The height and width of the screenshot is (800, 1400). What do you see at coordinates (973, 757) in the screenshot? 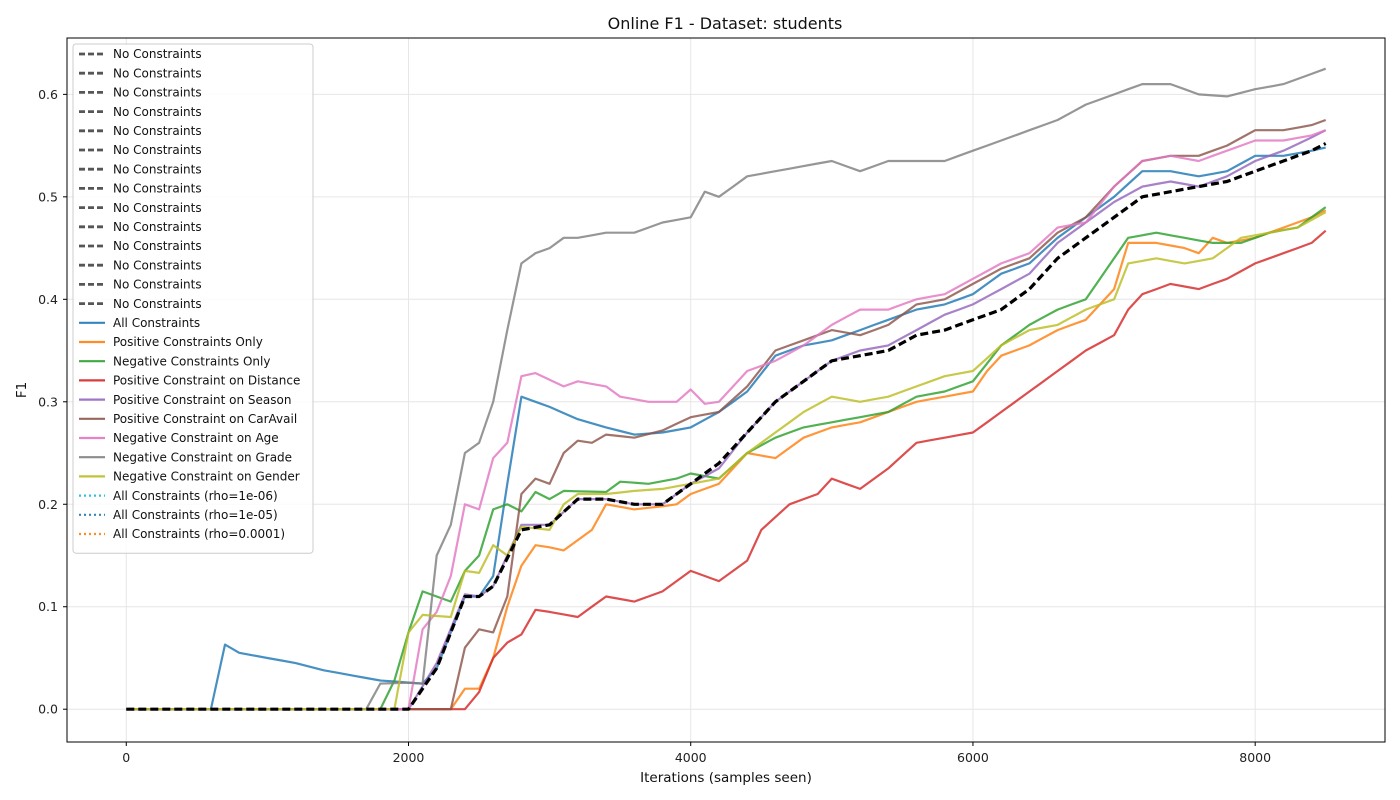
I see `x-tick-label: 6000` at bounding box center [973, 757].